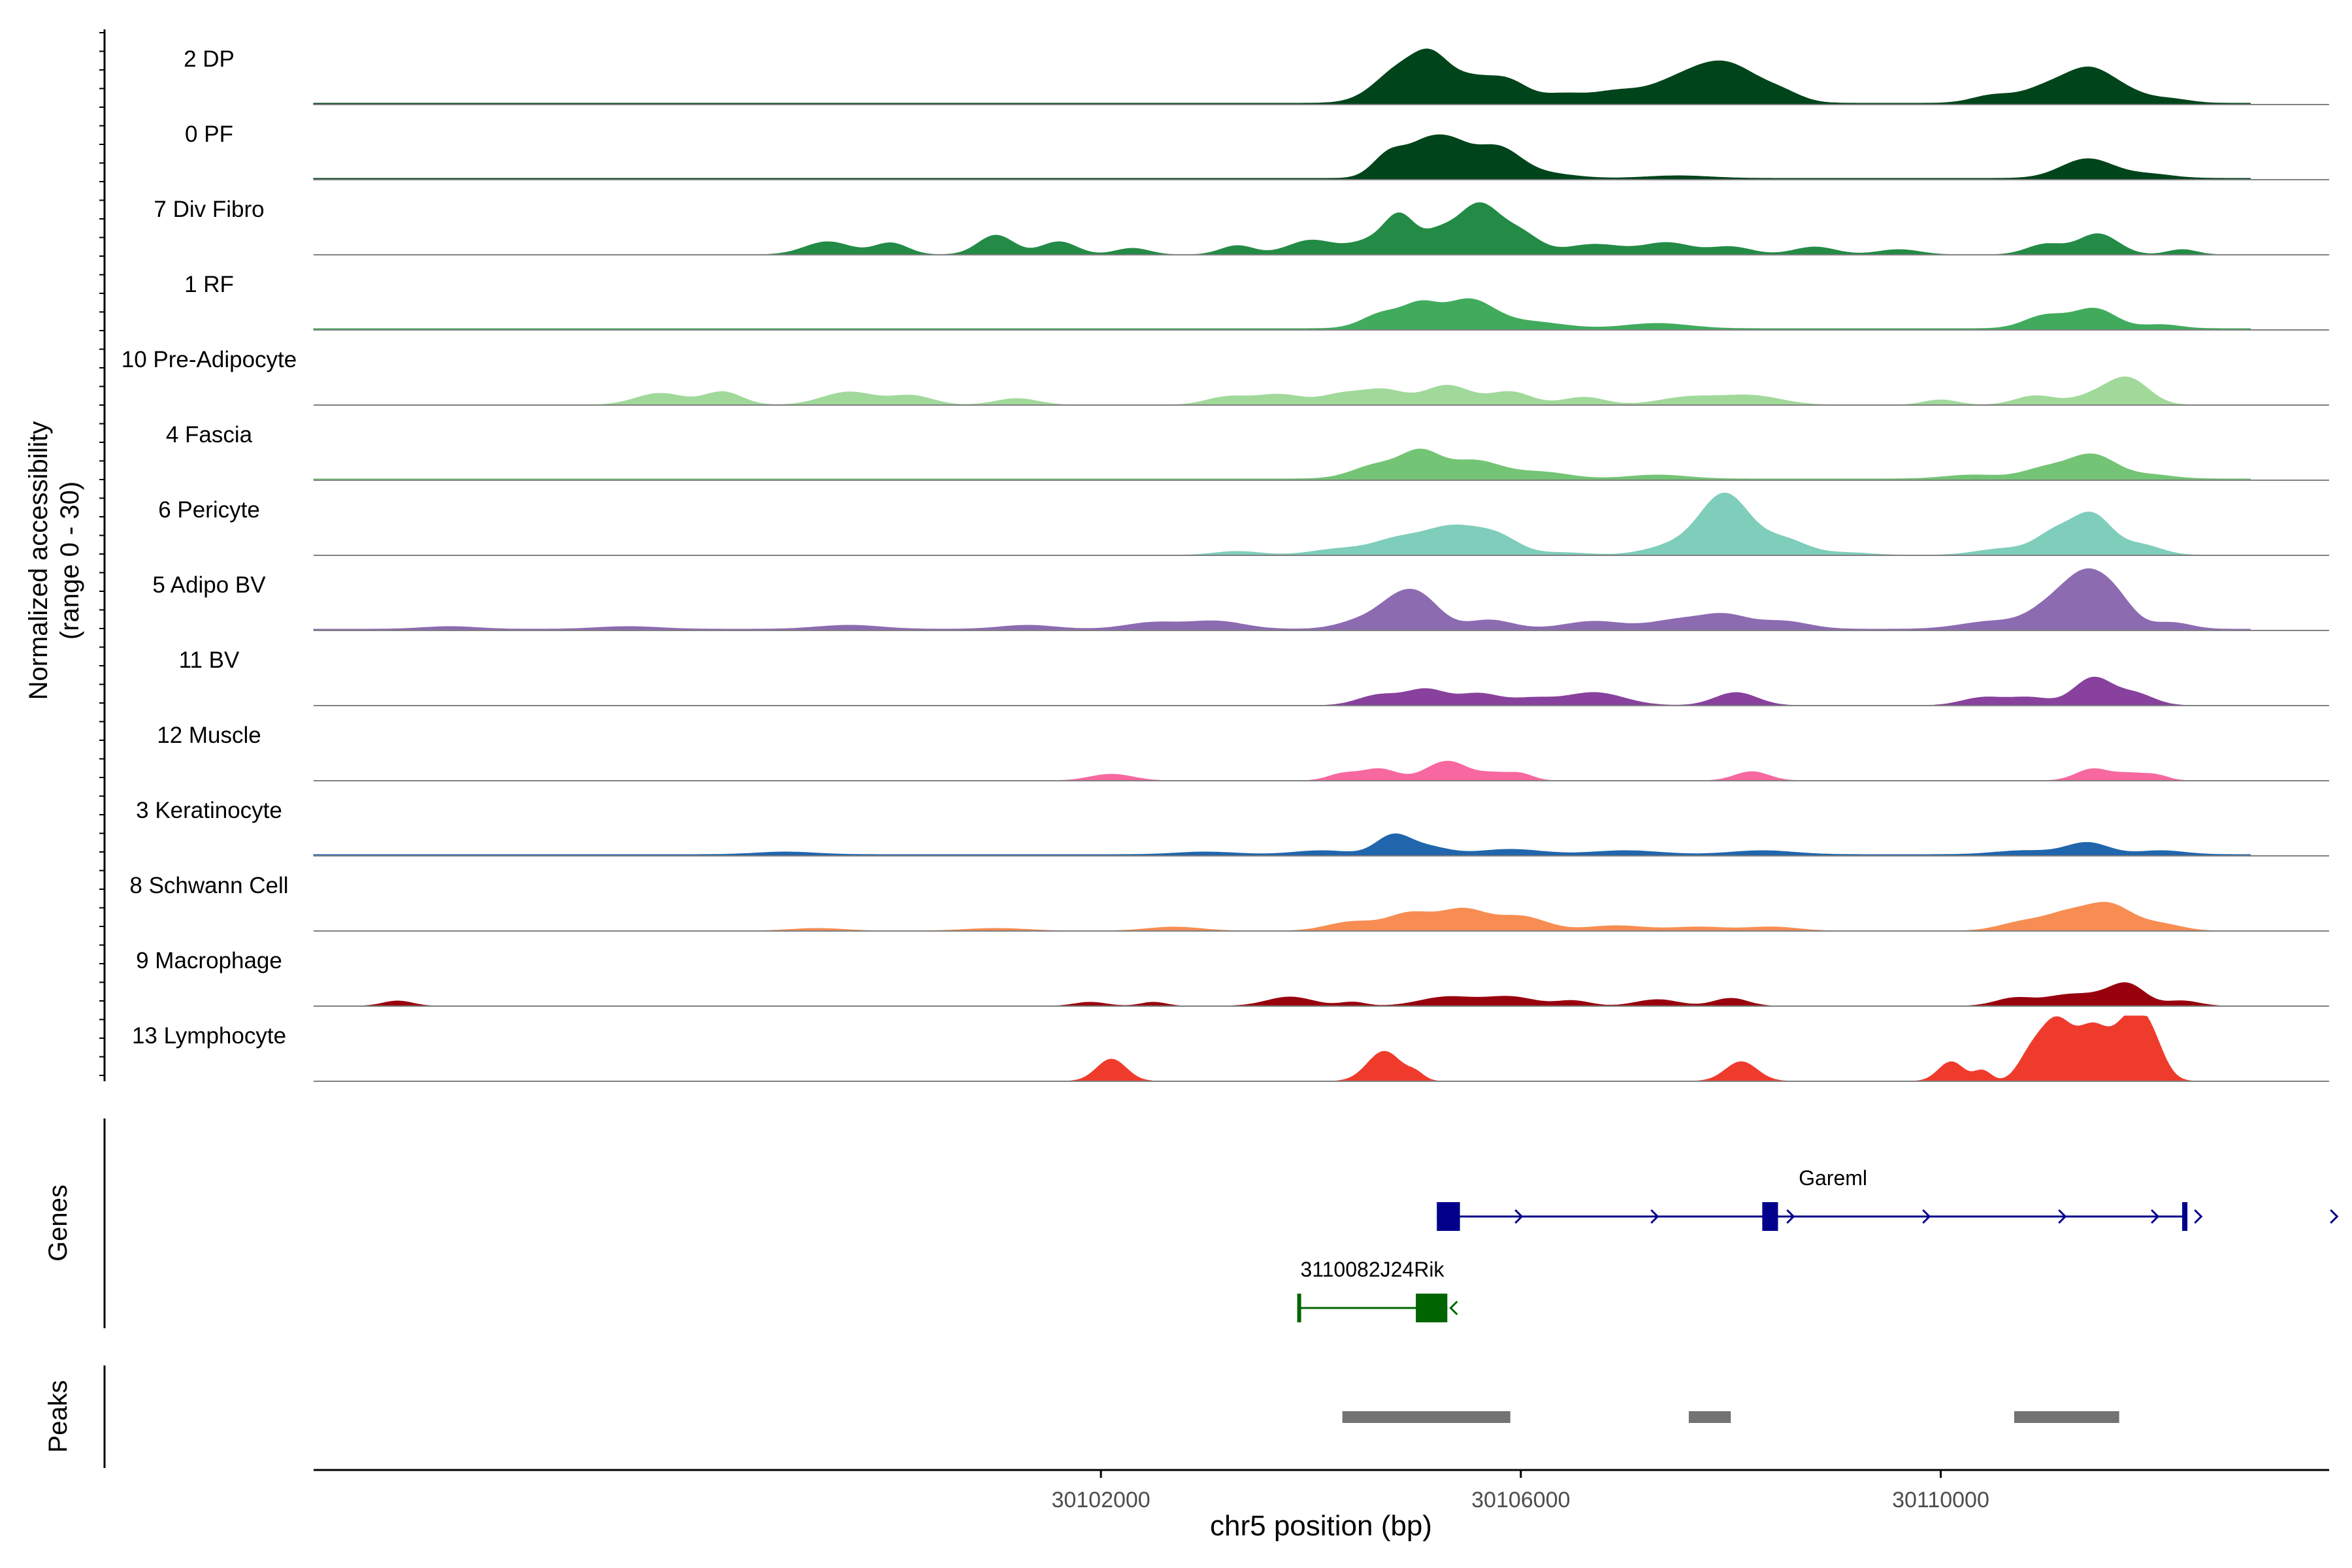 This screenshot has width=2352, height=1568. I want to click on track-12: 8 Schwann Cell, so click(1229, 902).